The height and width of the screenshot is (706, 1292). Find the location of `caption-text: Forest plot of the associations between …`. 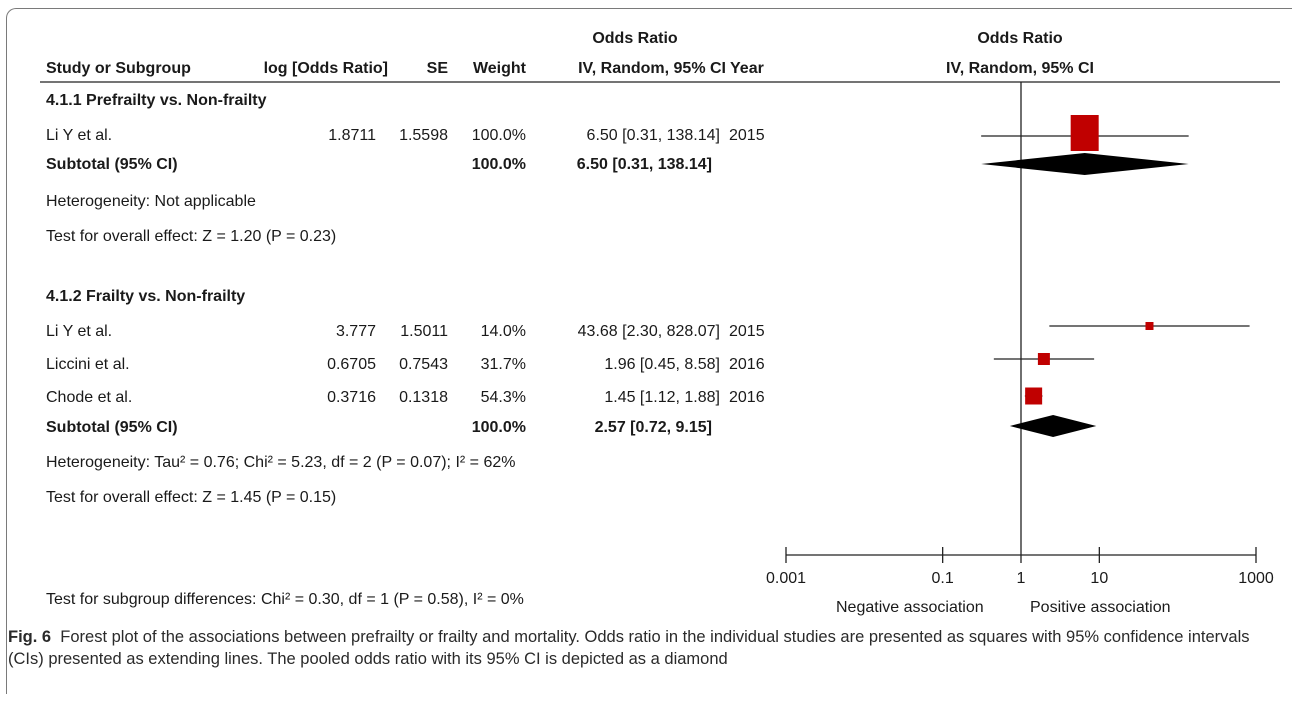

caption-text: Forest plot of the associations between … is located at coordinates (629, 648).